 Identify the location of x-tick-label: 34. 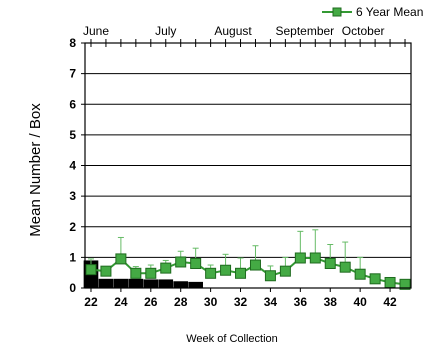
(271, 302).